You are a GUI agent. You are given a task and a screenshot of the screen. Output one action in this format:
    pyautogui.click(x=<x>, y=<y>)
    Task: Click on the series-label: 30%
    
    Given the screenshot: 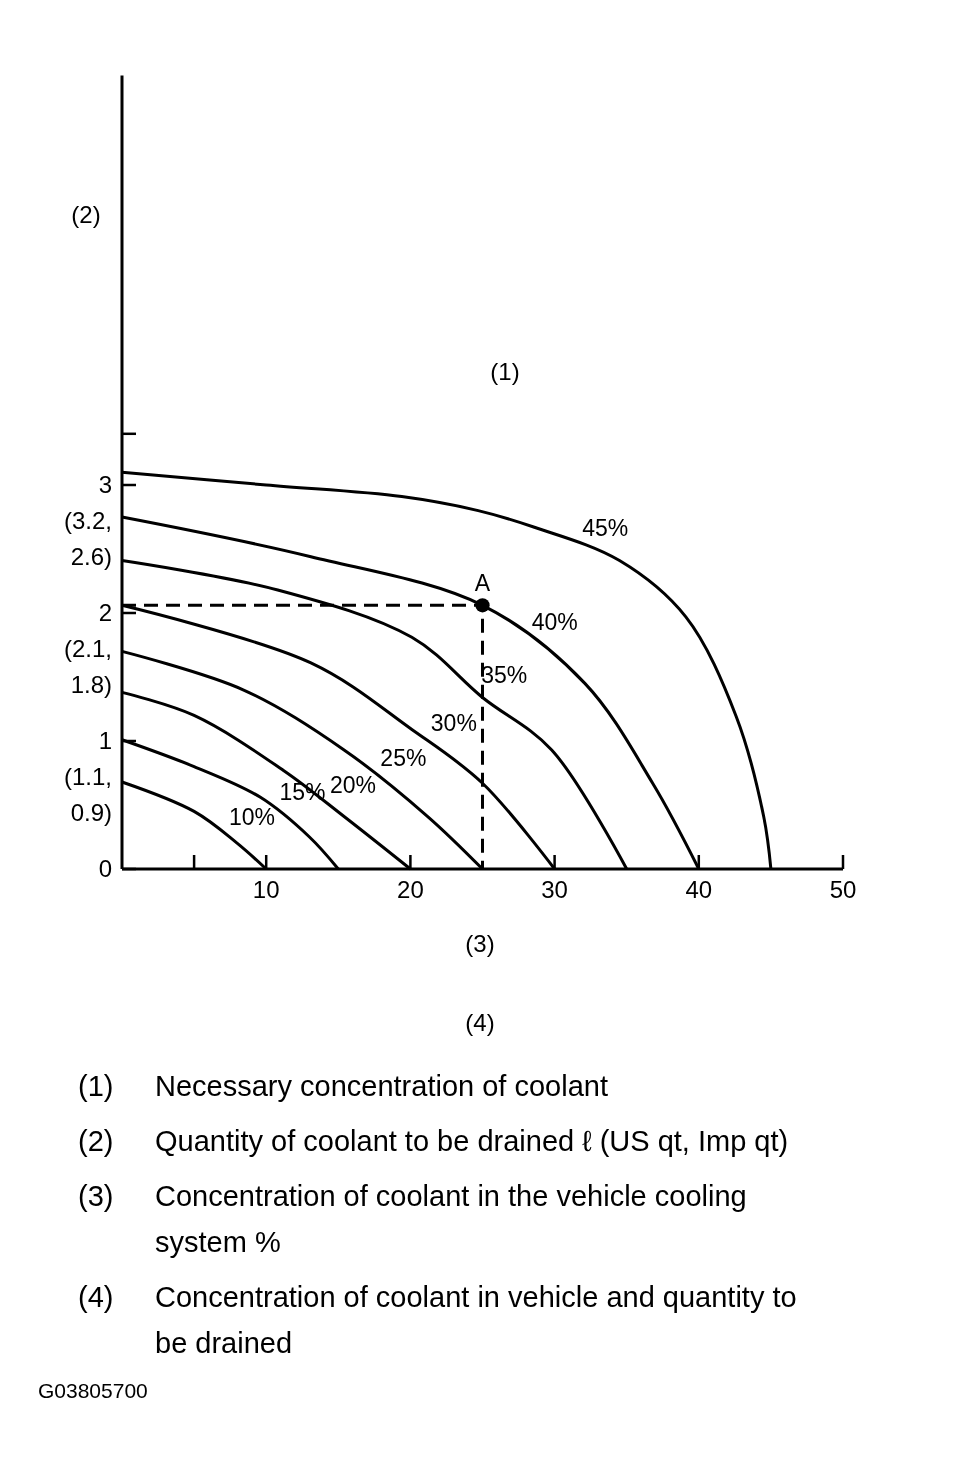 What is the action you would take?
    pyautogui.click(x=453, y=723)
    